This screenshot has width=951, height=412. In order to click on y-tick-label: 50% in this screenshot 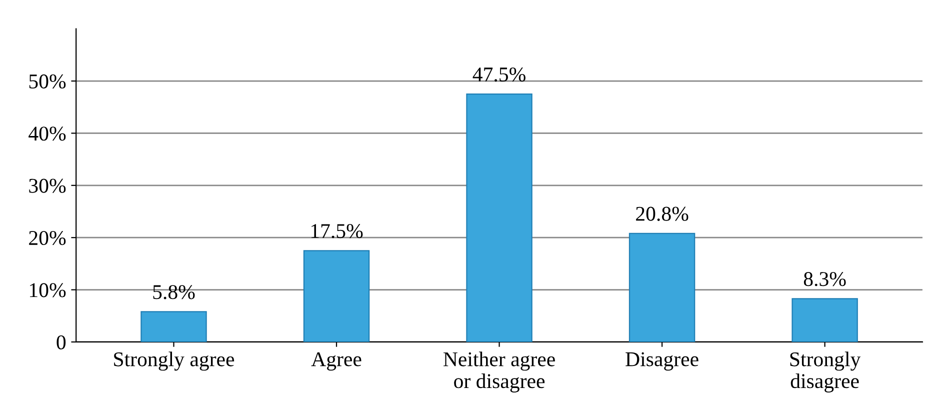, I will do `click(47, 81)`.